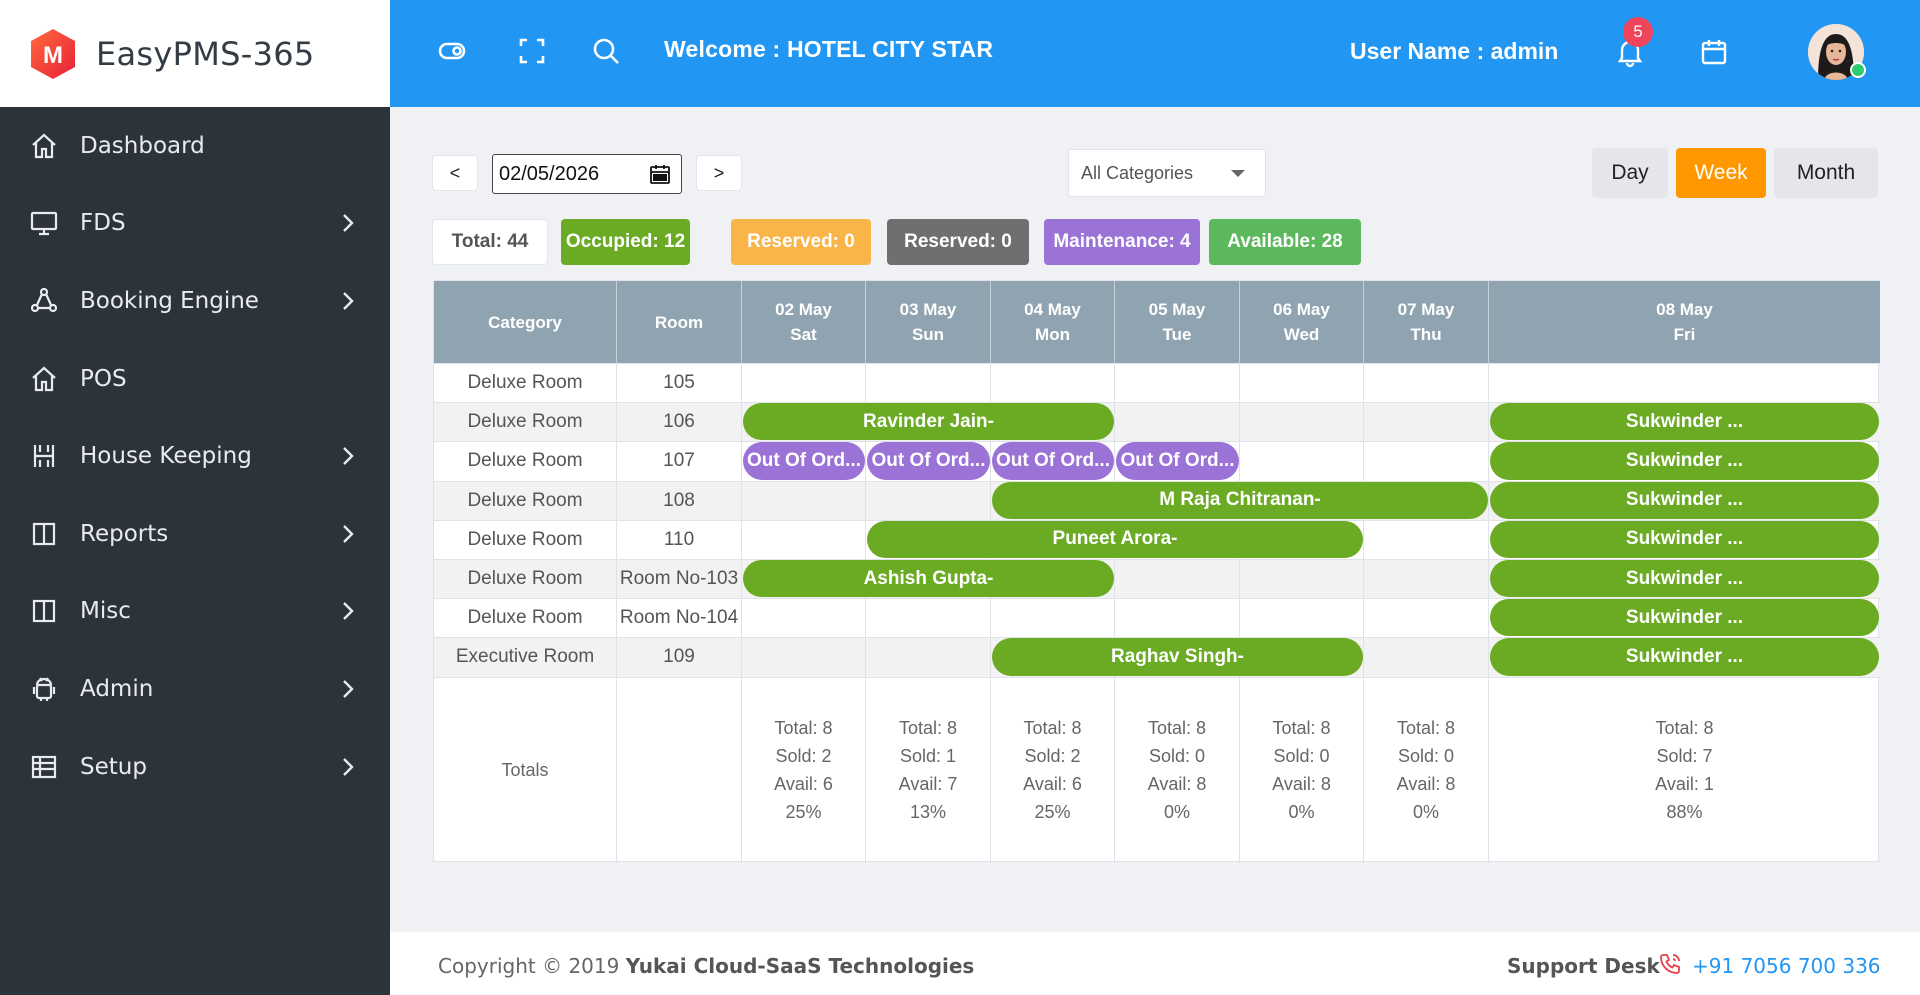  Describe the element at coordinates (803, 334) in the screenshot. I see `header-day-weekday: Sat` at that location.